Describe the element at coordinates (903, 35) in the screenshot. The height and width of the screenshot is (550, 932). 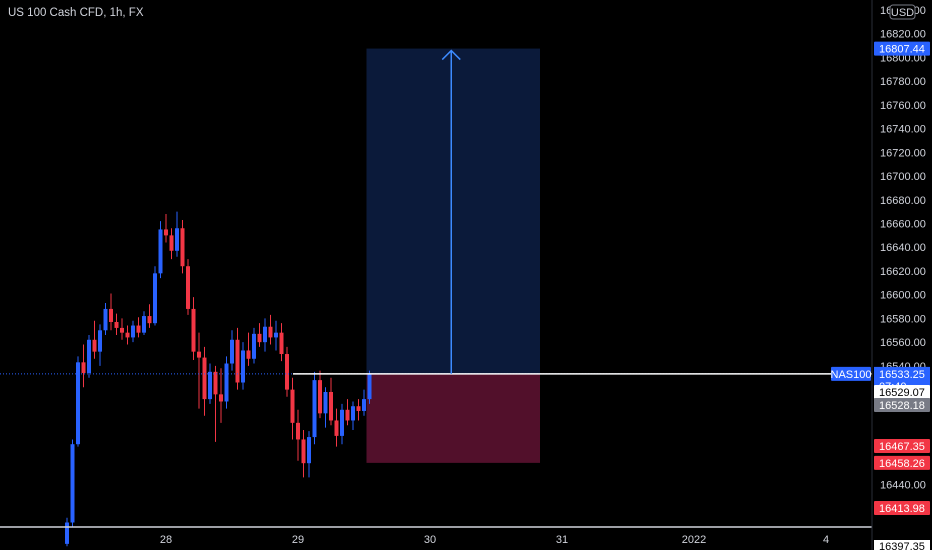
I see `price-tick-label: 16820.00` at that location.